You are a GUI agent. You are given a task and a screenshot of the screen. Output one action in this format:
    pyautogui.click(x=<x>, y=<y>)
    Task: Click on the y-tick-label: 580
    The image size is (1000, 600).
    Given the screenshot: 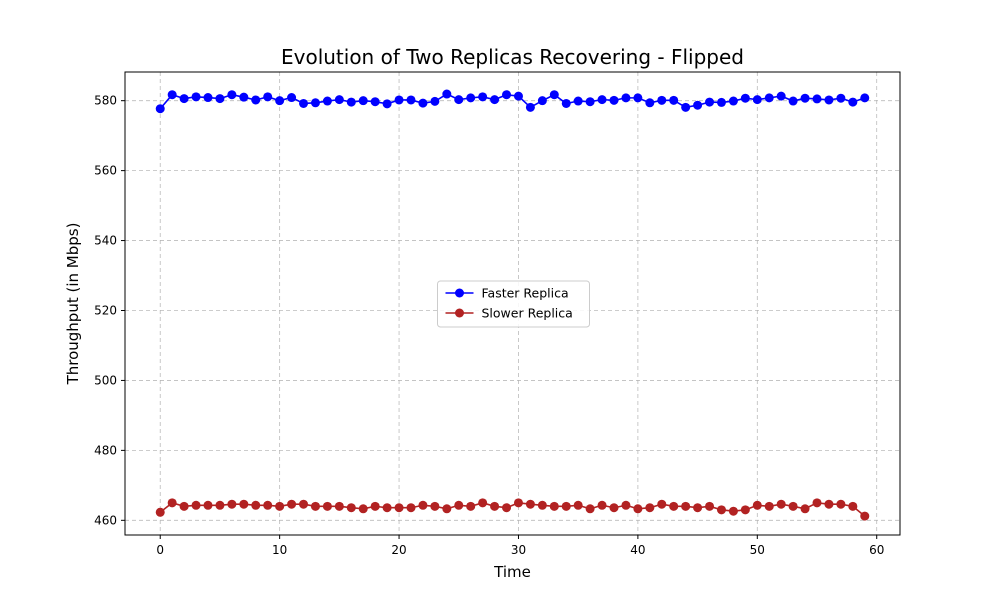 What is the action you would take?
    pyautogui.click(x=105, y=101)
    